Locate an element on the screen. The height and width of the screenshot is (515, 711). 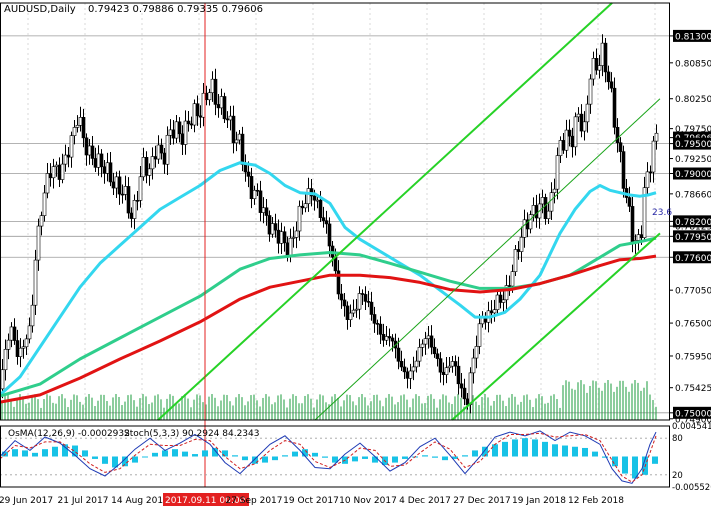
price-tag-label: 0.81300 is located at coordinates (693, 37).